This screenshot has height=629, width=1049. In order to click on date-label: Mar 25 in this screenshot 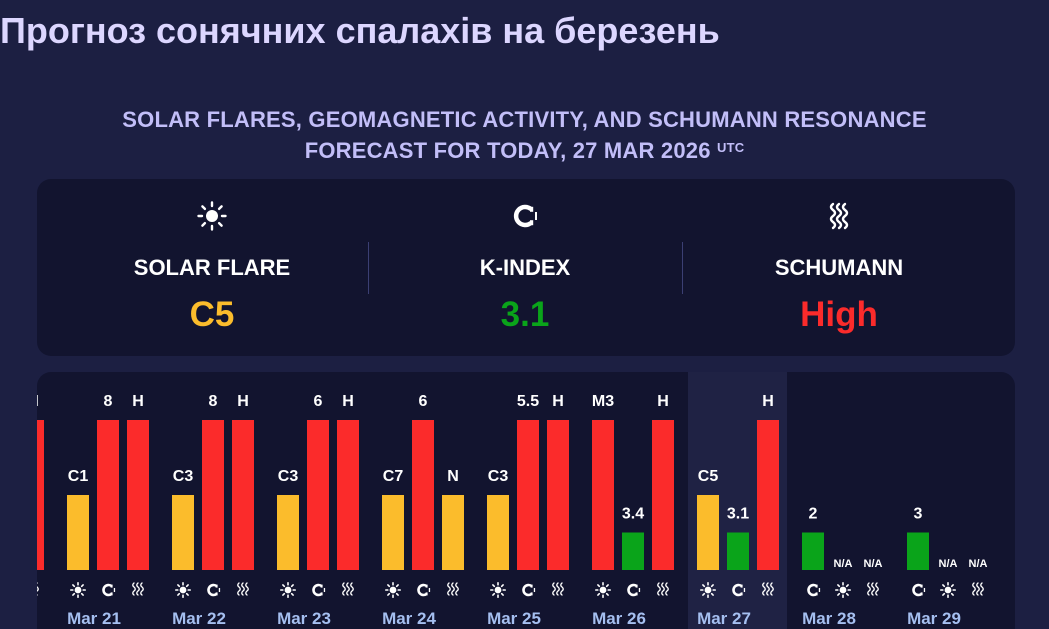, I will do `click(514, 618)`.